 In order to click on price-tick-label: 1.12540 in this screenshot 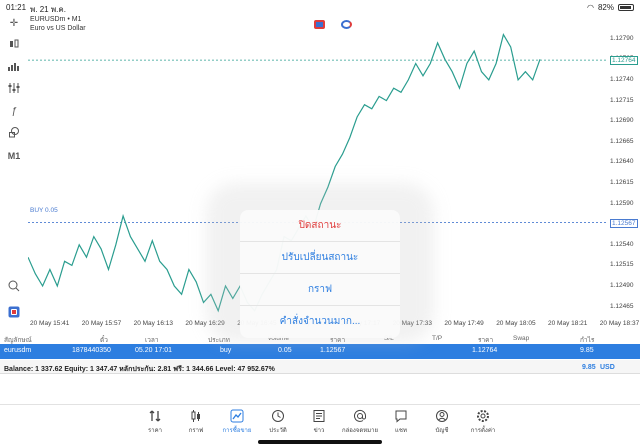, I will do `click(622, 244)`.